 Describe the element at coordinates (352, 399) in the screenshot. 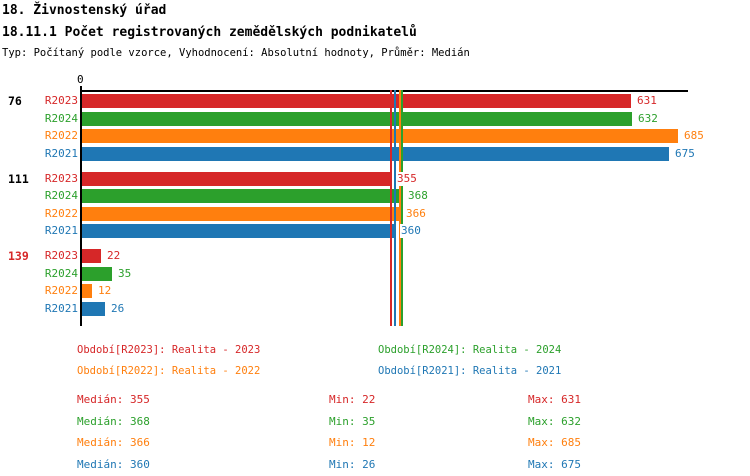

I see `stat-min-r2023: Min: 22` at that location.